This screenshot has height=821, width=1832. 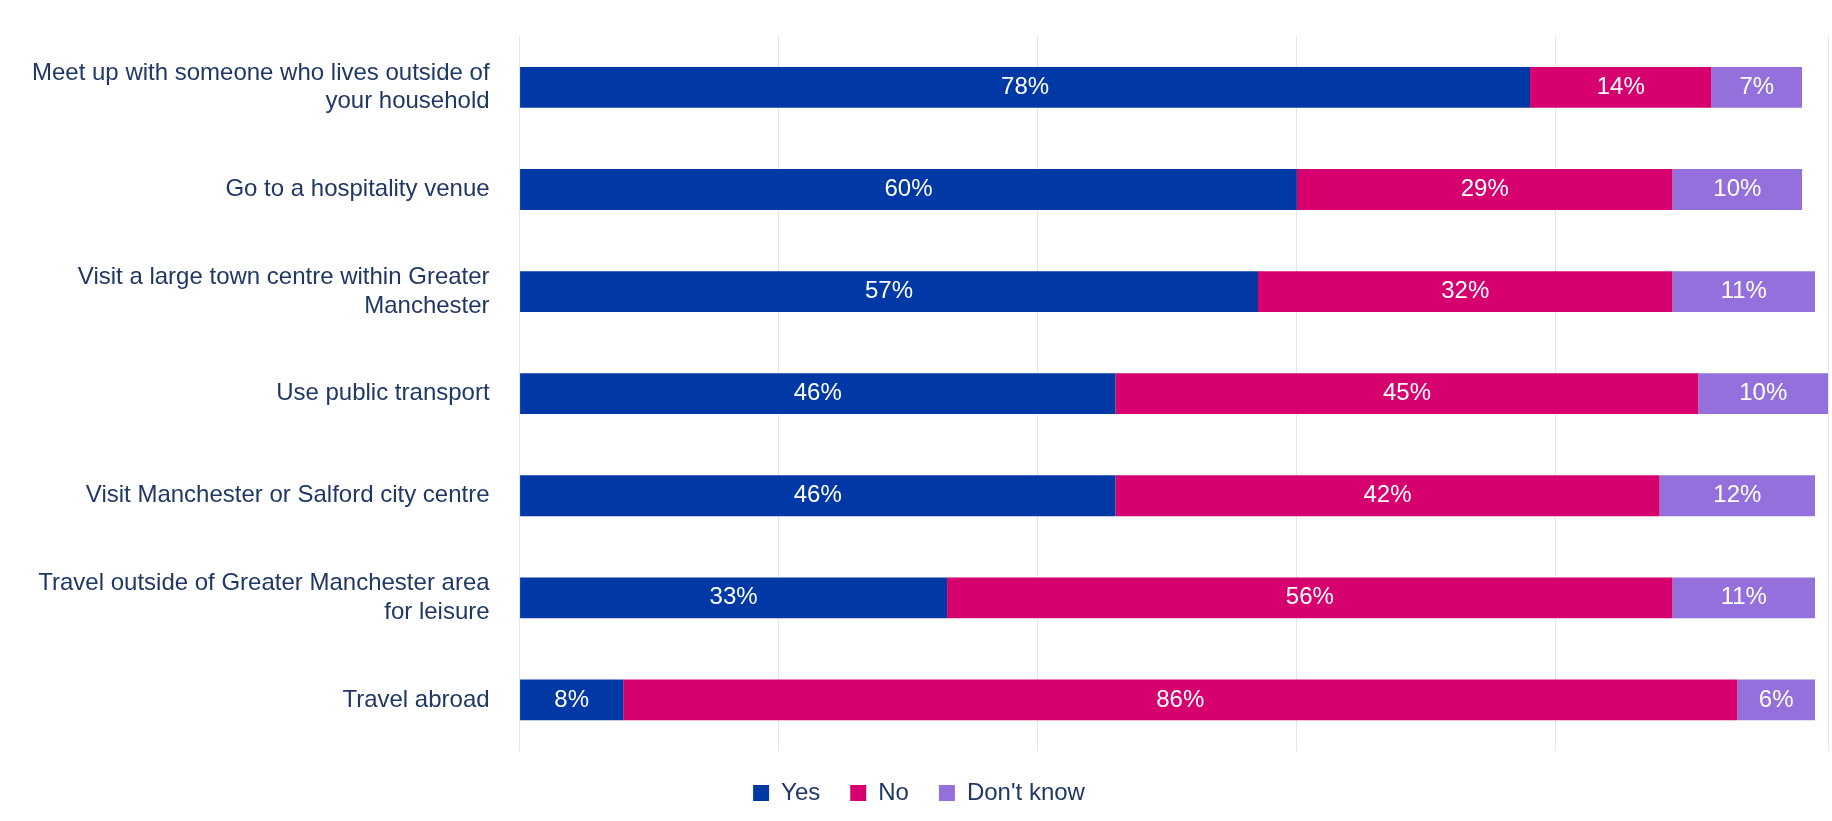 I want to click on data-label: 29%, so click(x=1484, y=188).